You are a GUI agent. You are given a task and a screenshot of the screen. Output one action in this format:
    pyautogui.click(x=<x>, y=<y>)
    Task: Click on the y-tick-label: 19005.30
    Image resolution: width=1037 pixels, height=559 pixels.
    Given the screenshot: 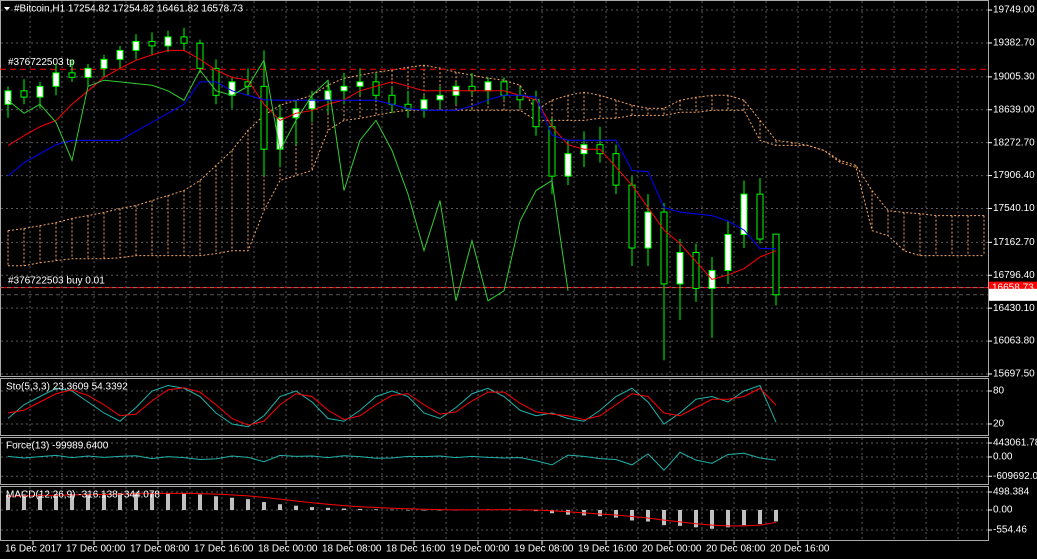 What is the action you would take?
    pyautogui.click(x=1014, y=77)
    